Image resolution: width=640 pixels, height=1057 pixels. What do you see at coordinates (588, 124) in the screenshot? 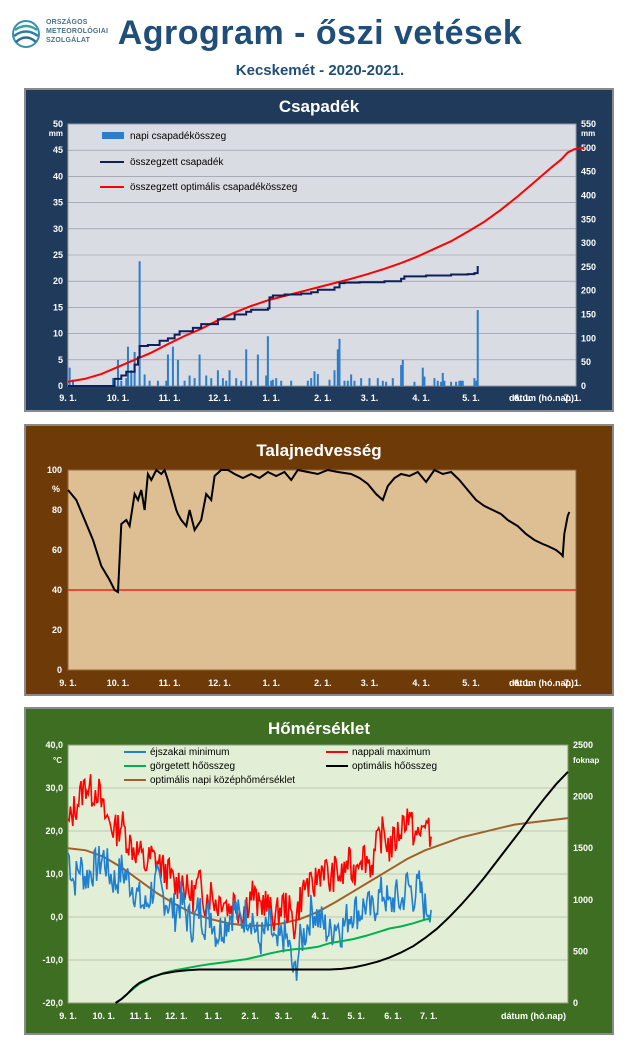
I see `y-tick-label-right: 550` at bounding box center [588, 124].